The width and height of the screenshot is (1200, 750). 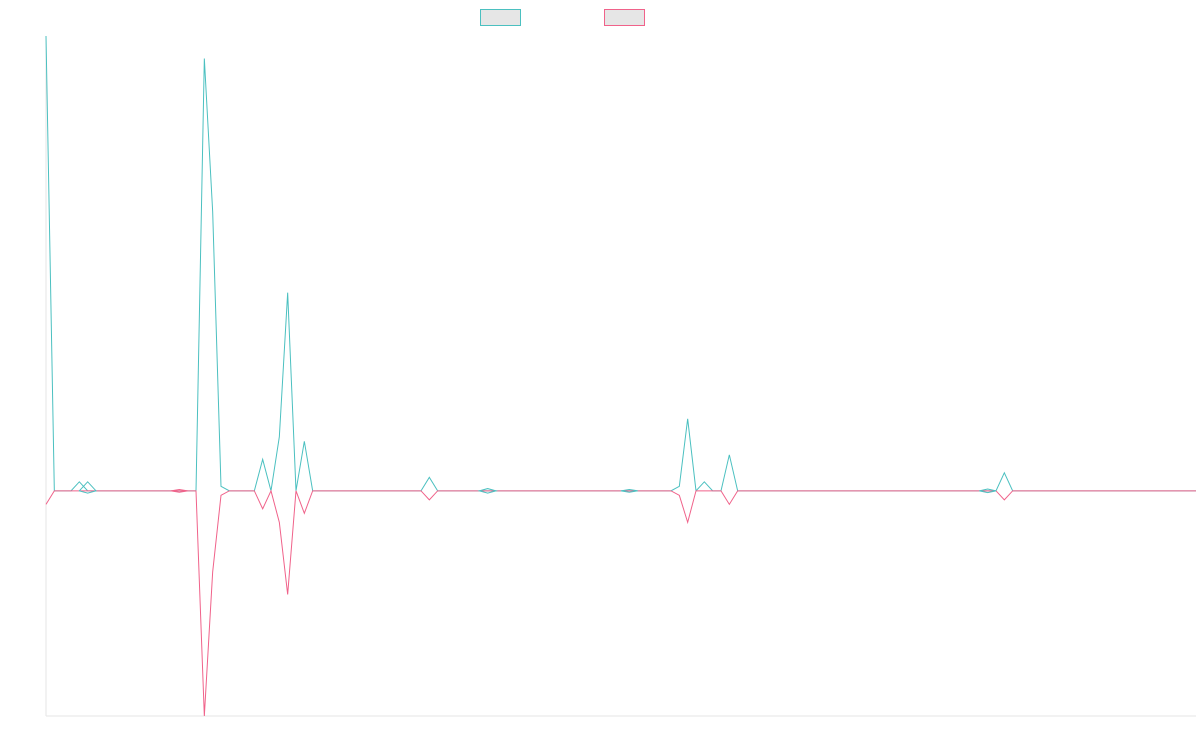 What do you see at coordinates (562, 17) in the screenshot?
I see `legend` at bounding box center [562, 17].